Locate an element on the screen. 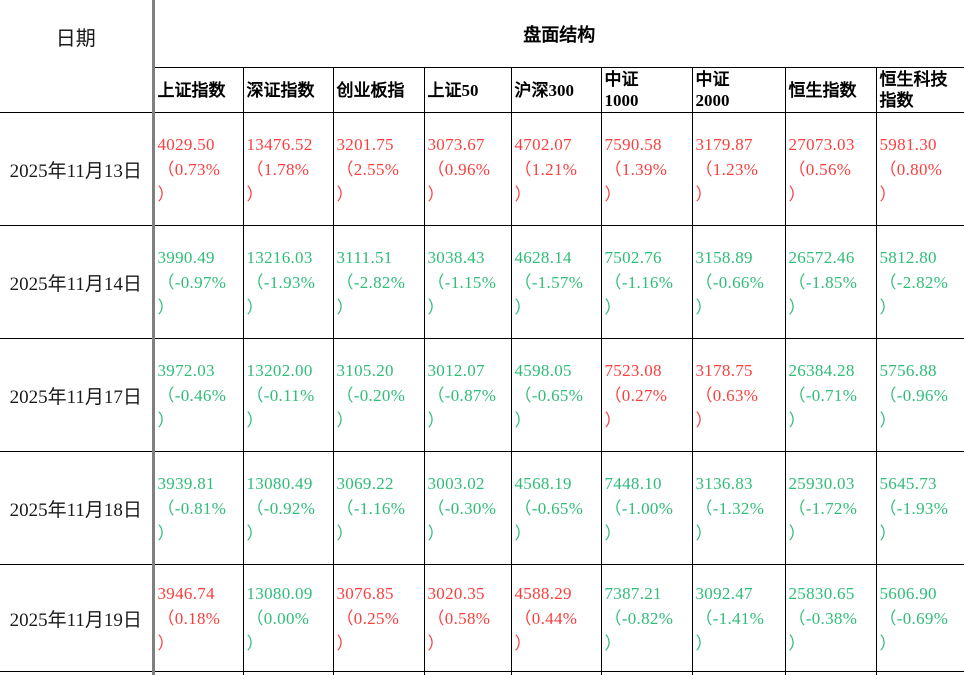  index-change: （-1.57% is located at coordinates (549, 282).